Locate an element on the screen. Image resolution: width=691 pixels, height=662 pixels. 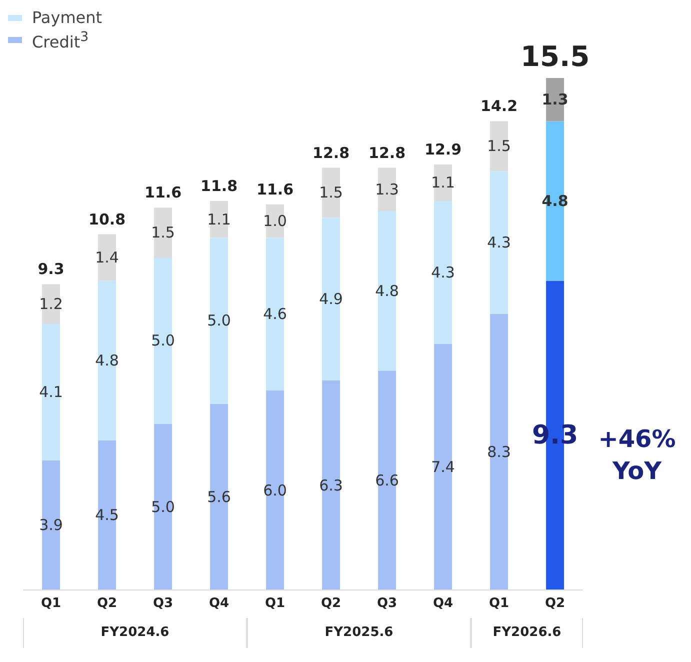
data-label: 6.6 is located at coordinates (387, 480).